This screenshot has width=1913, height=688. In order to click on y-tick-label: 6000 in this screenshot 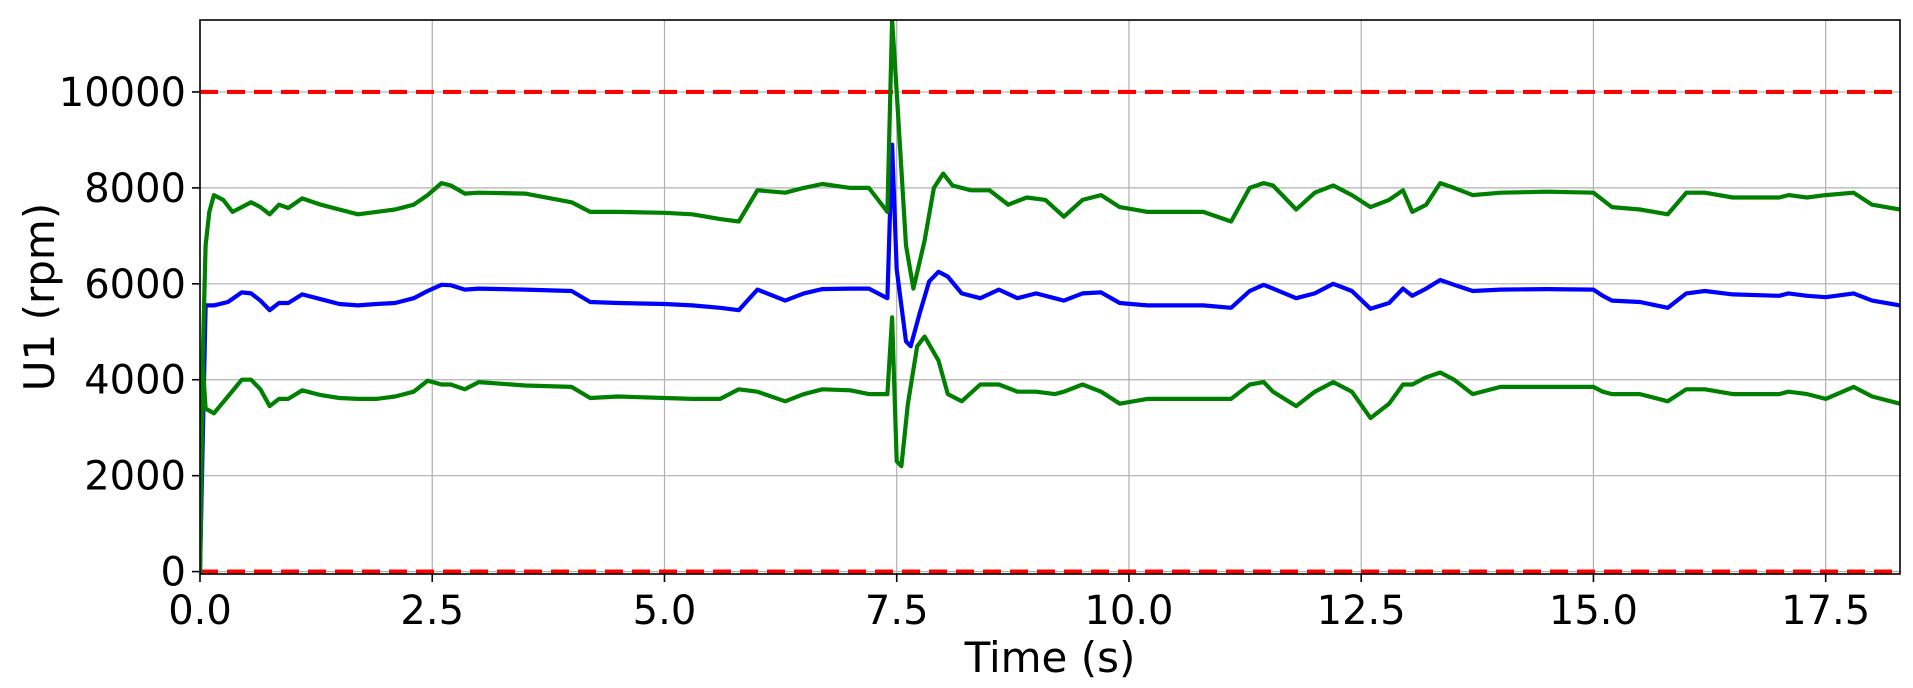, I will do `click(135, 285)`.